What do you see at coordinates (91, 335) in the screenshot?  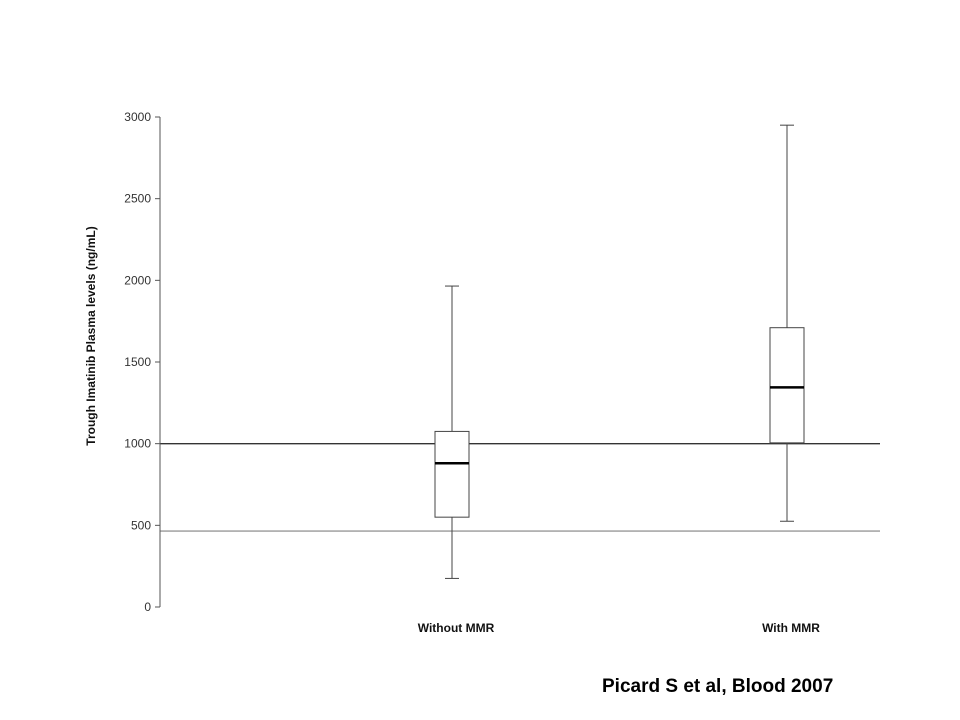 I see `y-axis-title: Trough Imatinib Plasma levels (ng/mL)` at bounding box center [91, 335].